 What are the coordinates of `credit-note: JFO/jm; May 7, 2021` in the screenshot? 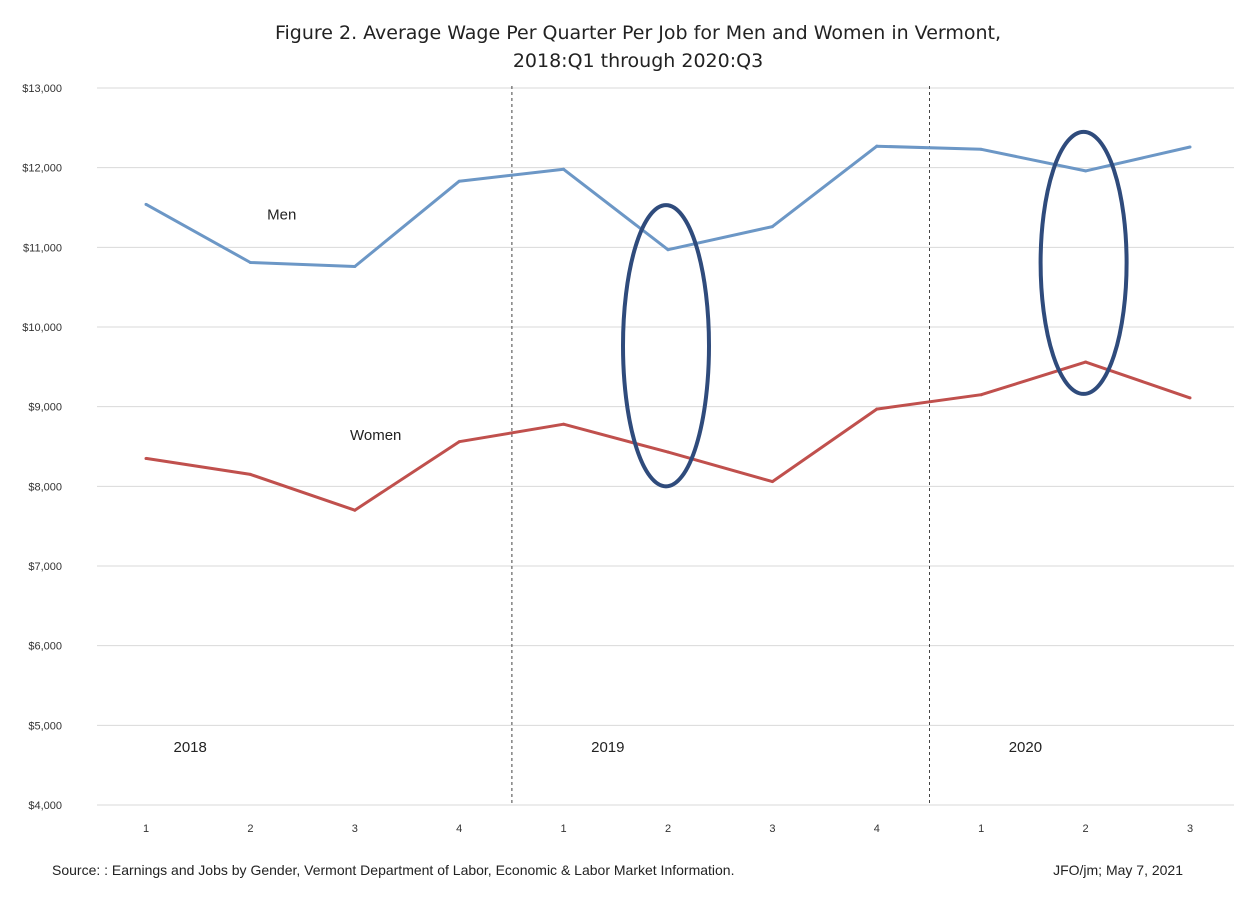 It's located at (1118, 870).